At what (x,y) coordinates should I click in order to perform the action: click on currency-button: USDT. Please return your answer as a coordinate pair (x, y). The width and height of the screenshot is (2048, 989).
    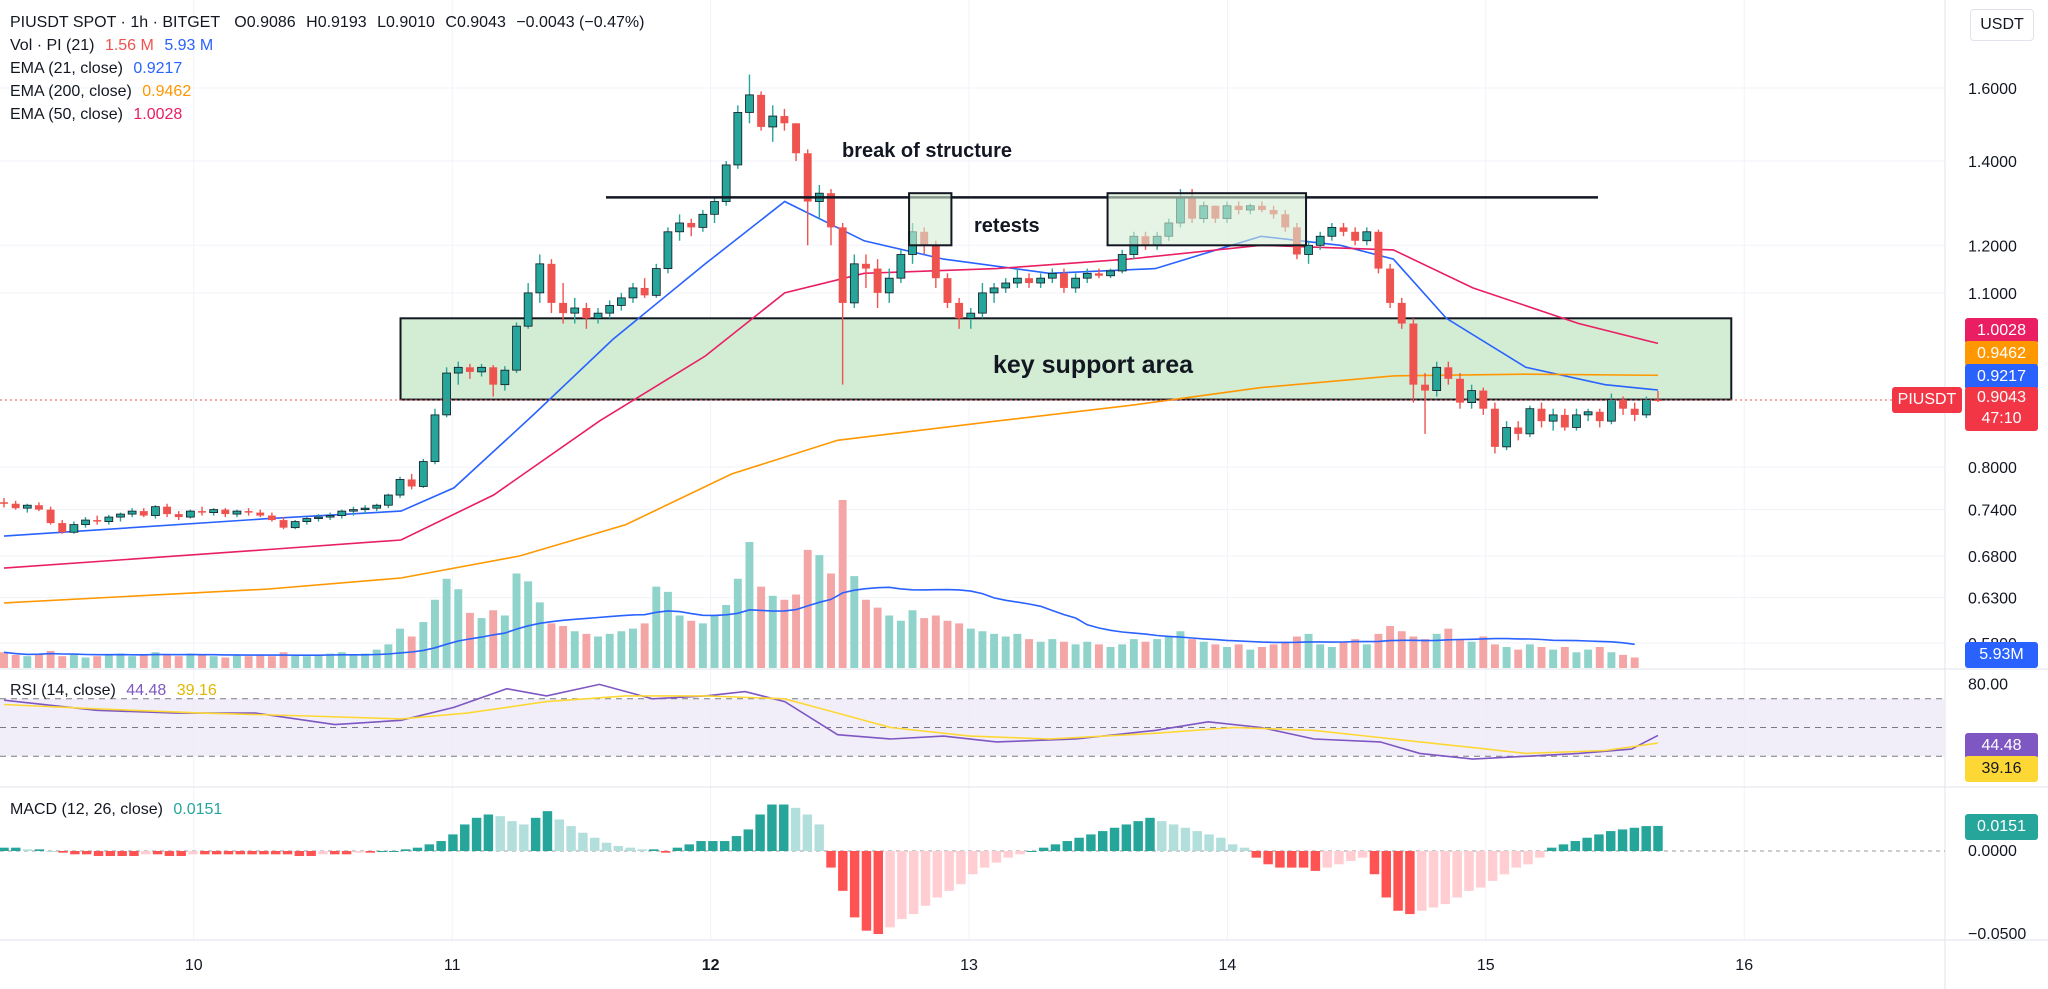
    Looking at the image, I should click on (2002, 25).